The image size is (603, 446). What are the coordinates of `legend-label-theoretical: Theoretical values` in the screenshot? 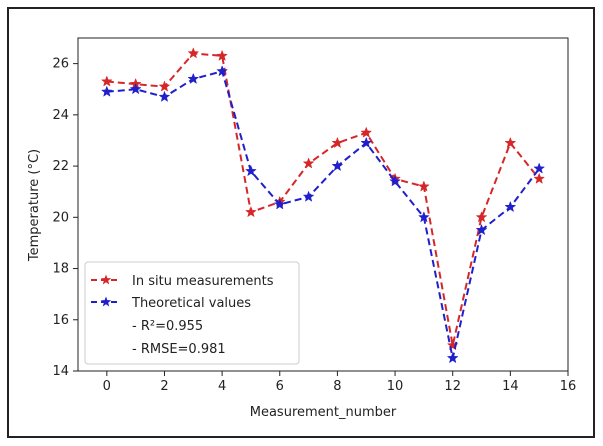 It's located at (191, 303).